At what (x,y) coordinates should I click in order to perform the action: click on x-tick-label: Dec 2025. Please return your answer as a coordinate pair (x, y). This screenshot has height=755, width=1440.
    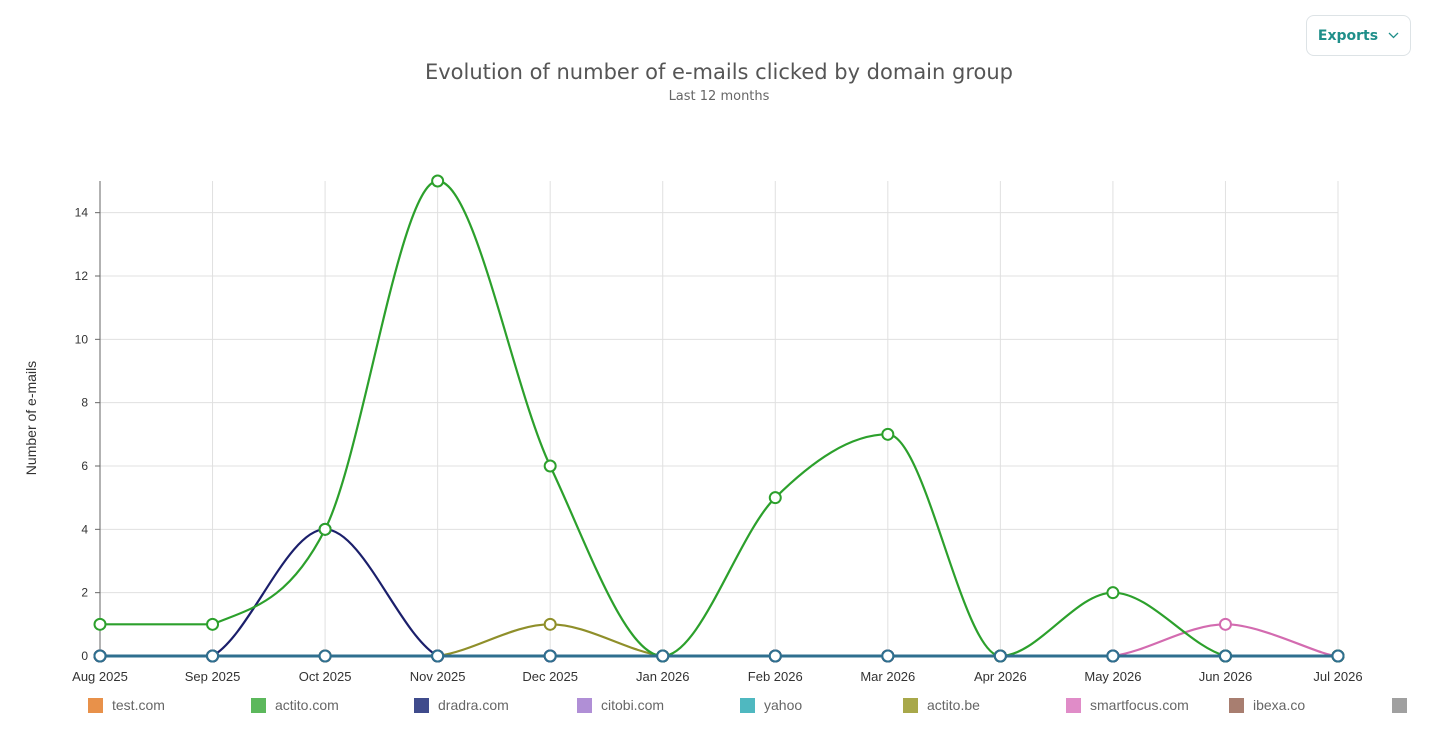
    Looking at the image, I should click on (550, 676).